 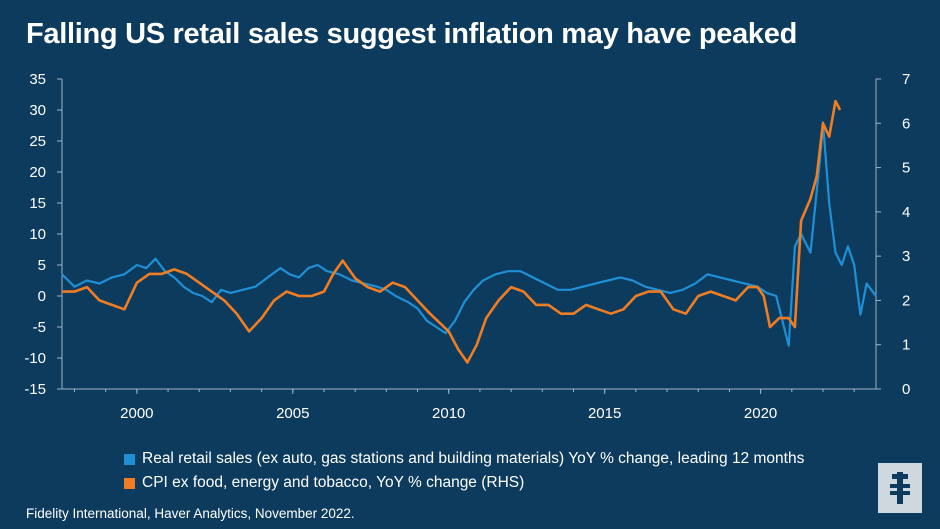 I want to click on y-right-tick-label: 2, so click(x=906, y=300).